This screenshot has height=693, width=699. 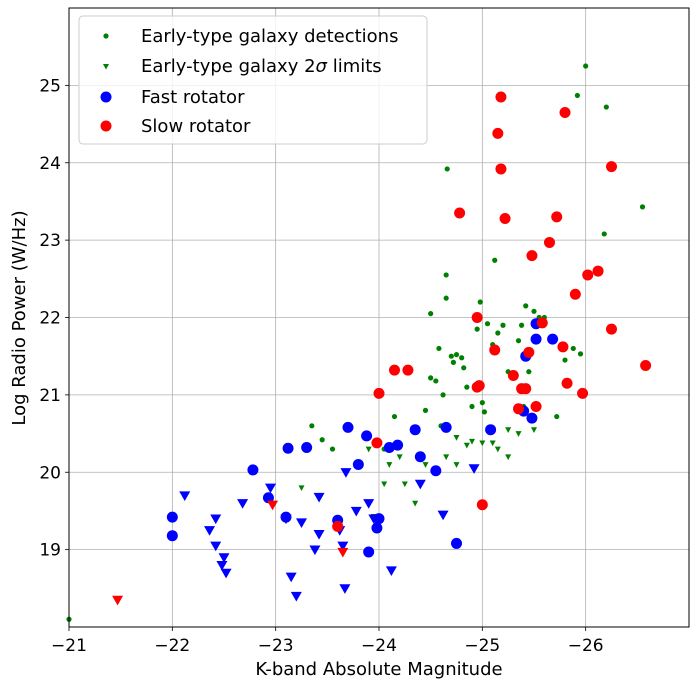 I want to click on x-tick-label: −21, so click(x=69, y=646).